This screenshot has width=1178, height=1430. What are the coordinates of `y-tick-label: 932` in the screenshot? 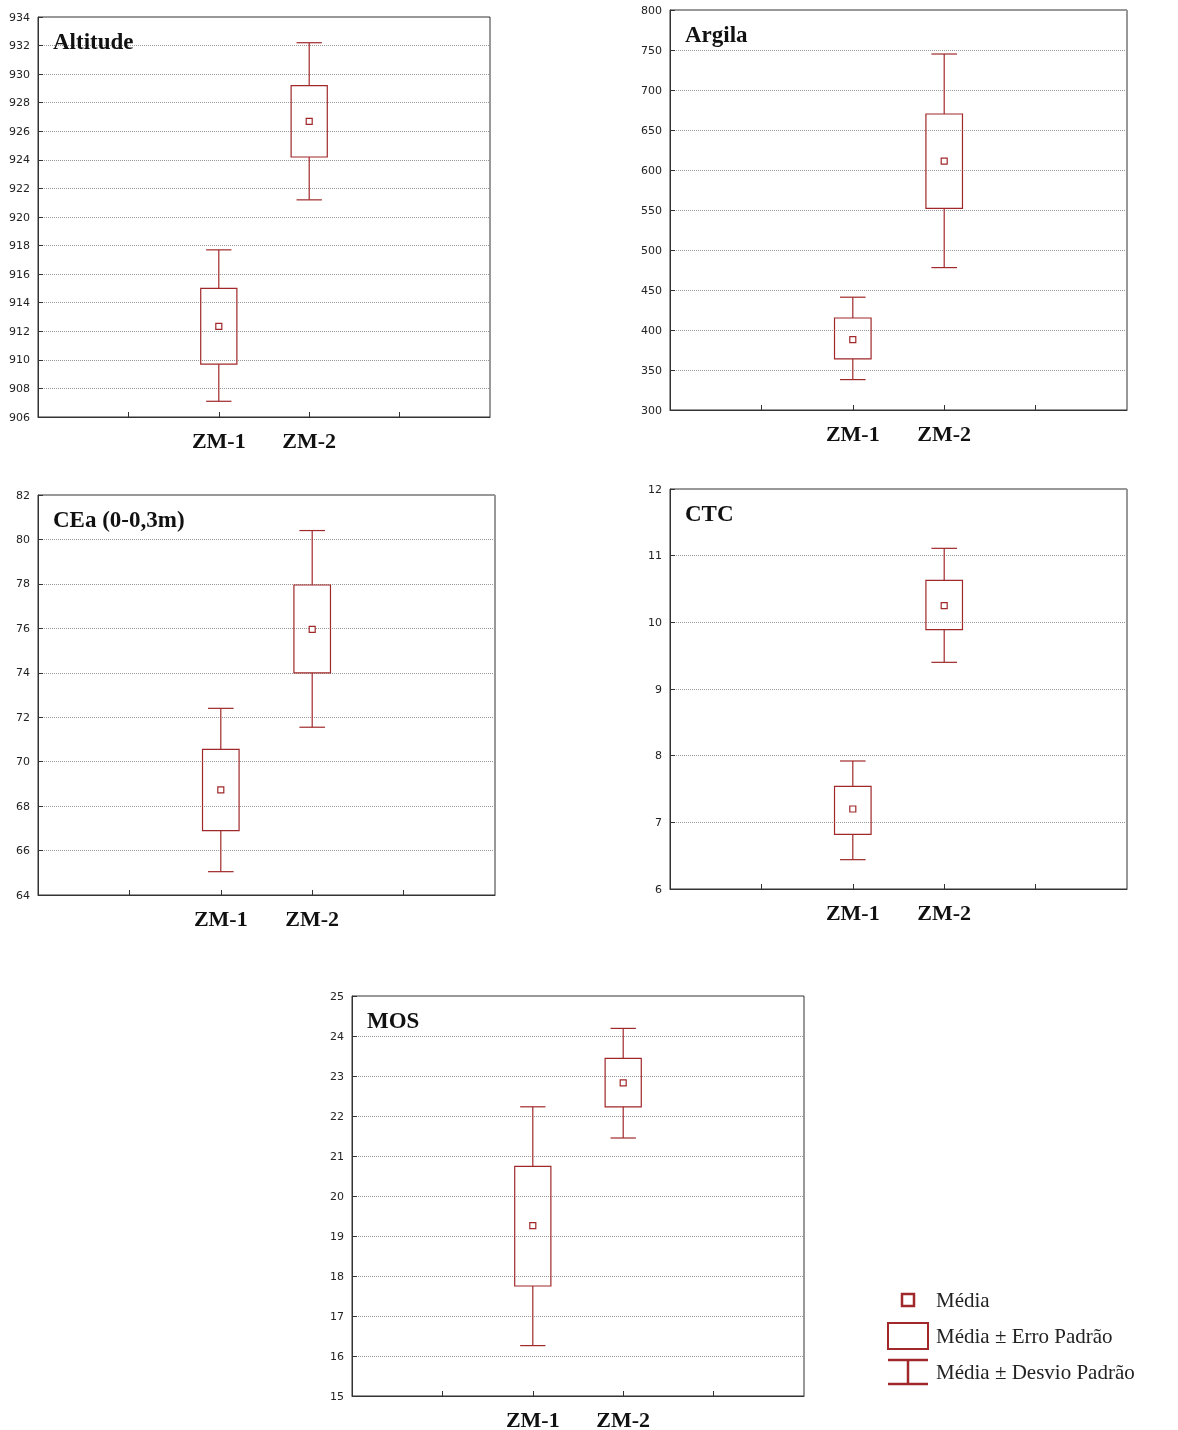 It's located at (19, 46).